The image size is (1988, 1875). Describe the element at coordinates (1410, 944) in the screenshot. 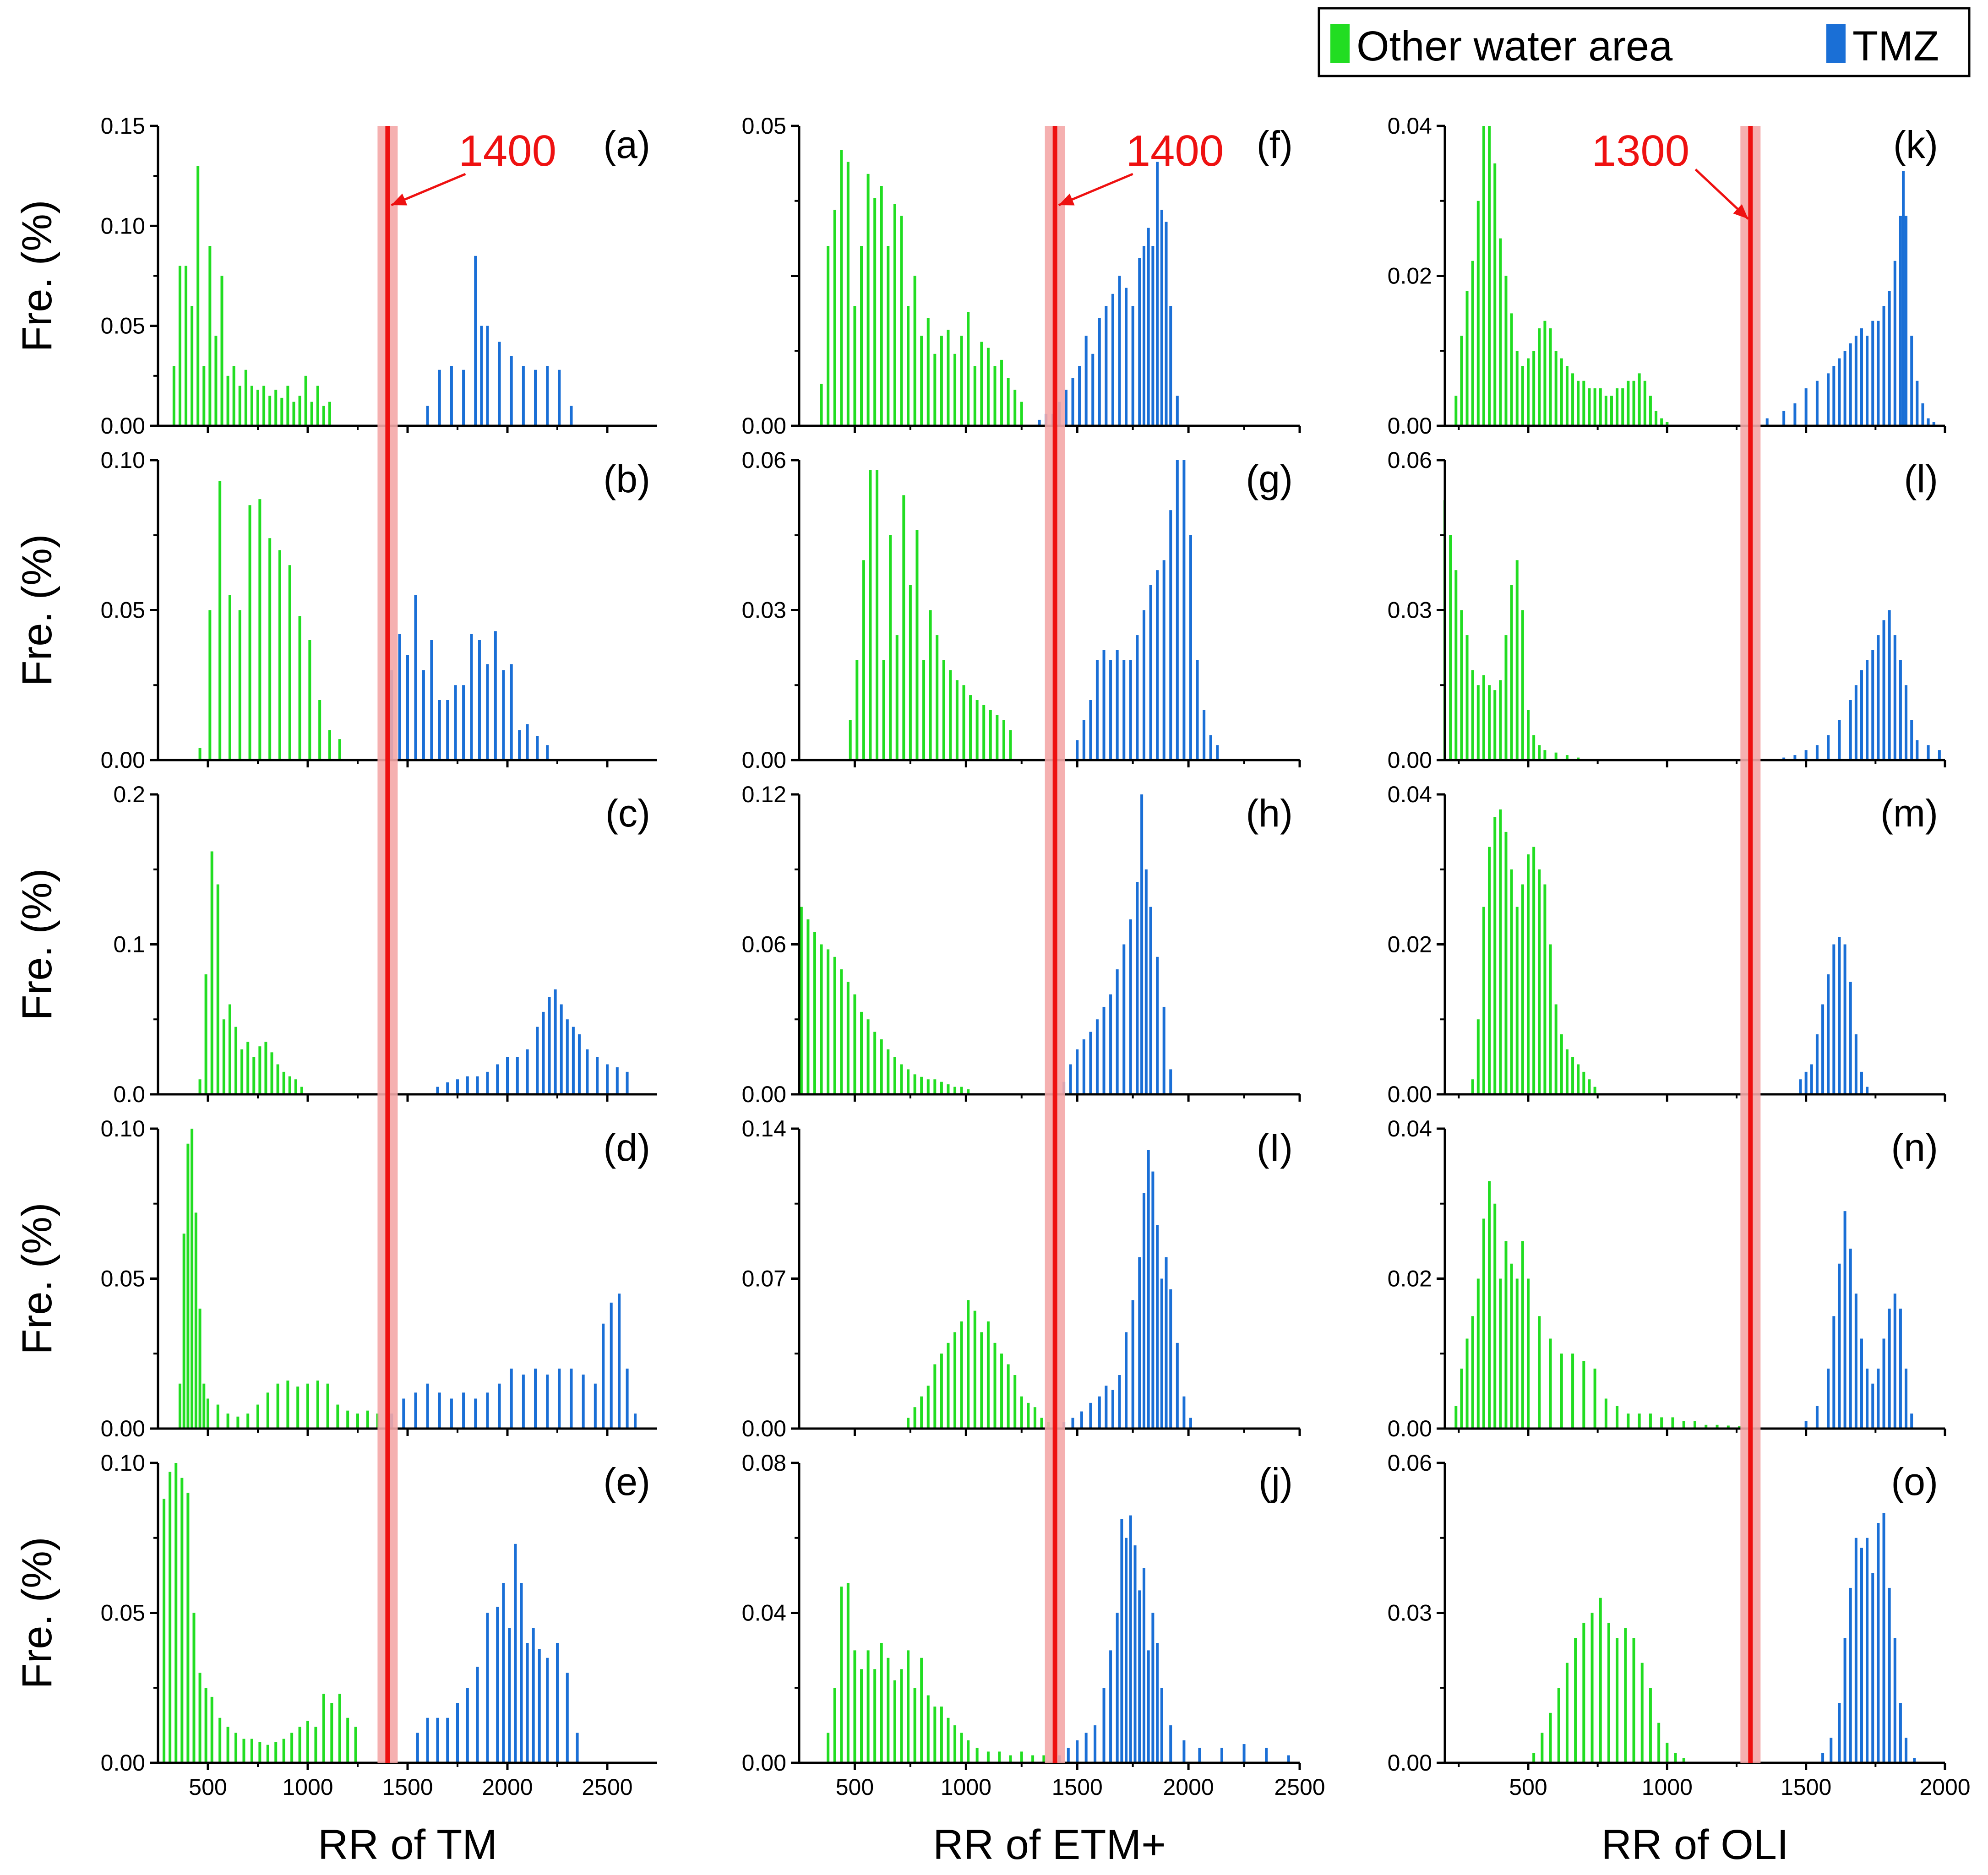

I see `y-tick-label: 0.02` at that location.